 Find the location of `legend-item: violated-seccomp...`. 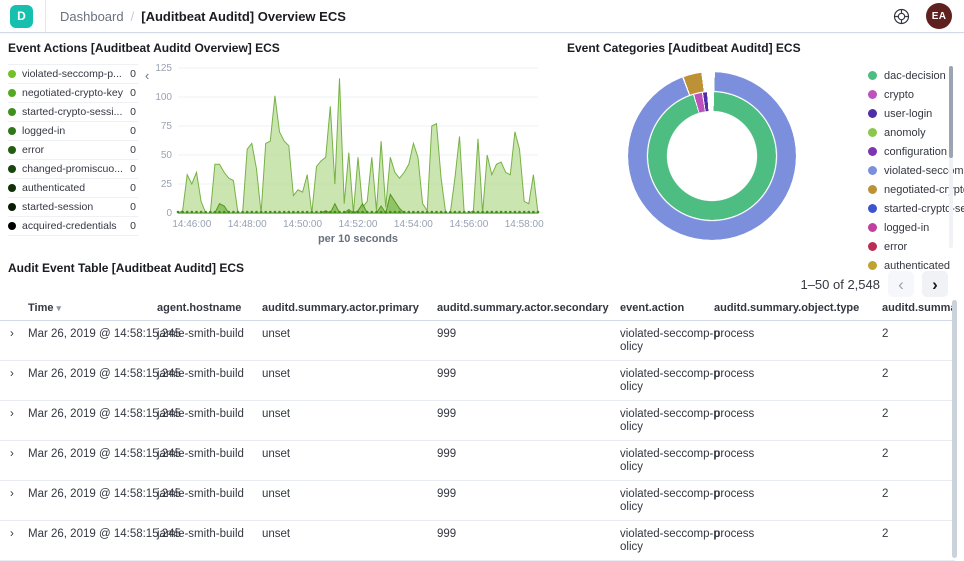

legend-item: violated-seccomp... is located at coordinates (916, 170).